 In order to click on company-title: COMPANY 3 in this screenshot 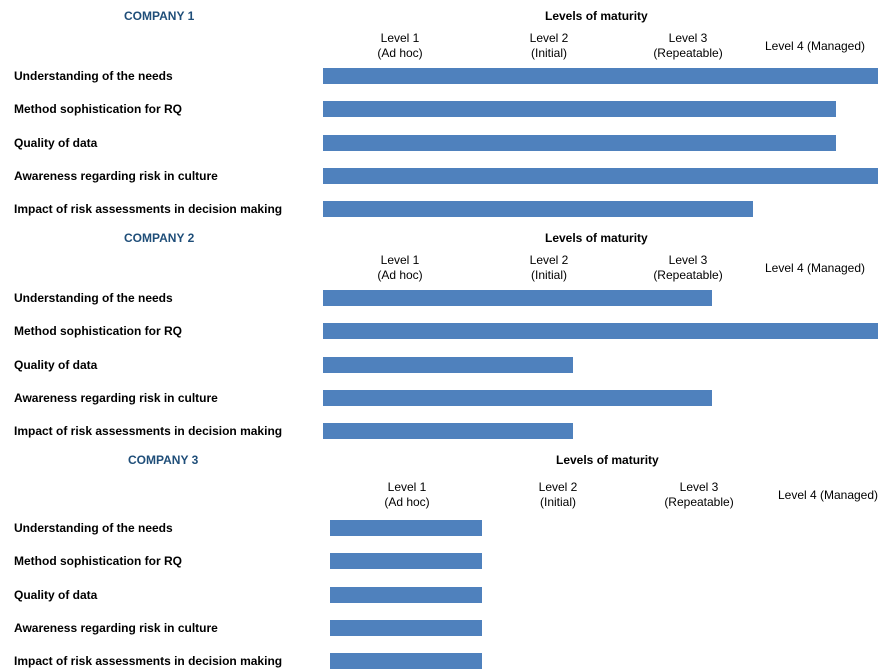, I will do `click(163, 460)`.